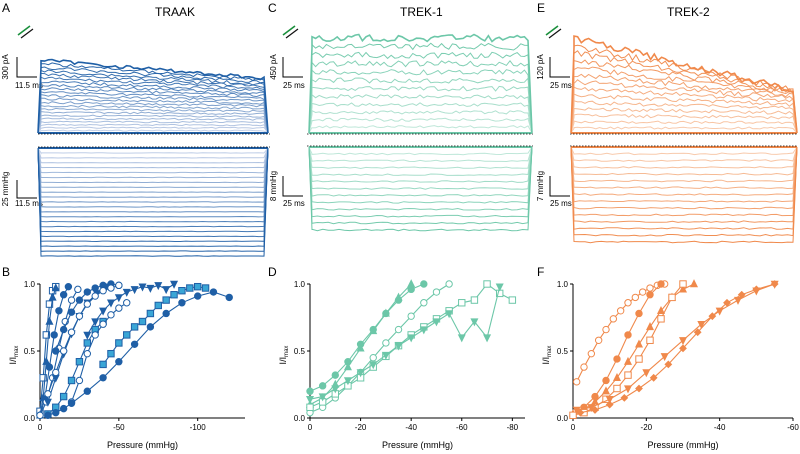 The height and width of the screenshot is (454, 800). Describe the element at coordinates (126, 365) in the screenshot. I see `plot-panel-b: 0.0 0.5 1.0 0 -50 -100 Pressure (mmHg) I/Imax` at that location.